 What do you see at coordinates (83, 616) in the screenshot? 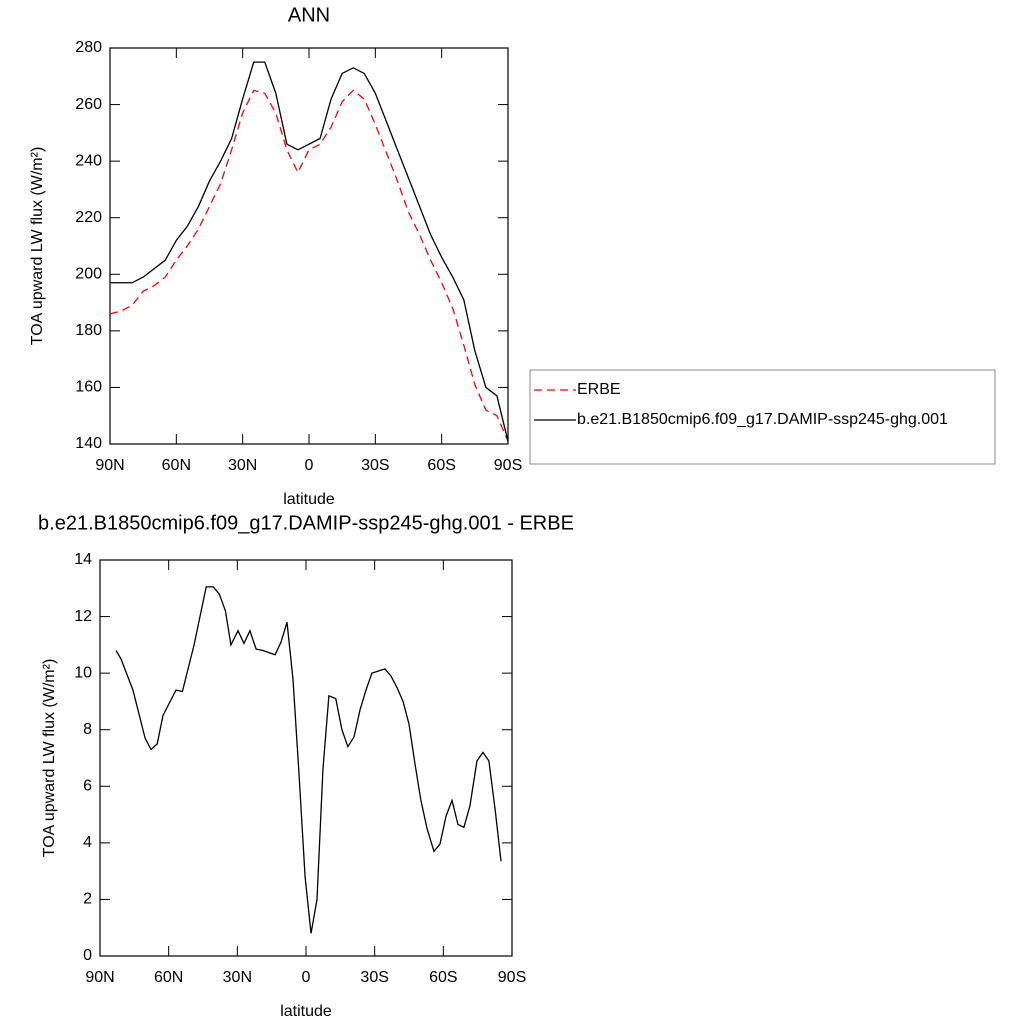
I see `y-tick-label: 12` at bounding box center [83, 616].